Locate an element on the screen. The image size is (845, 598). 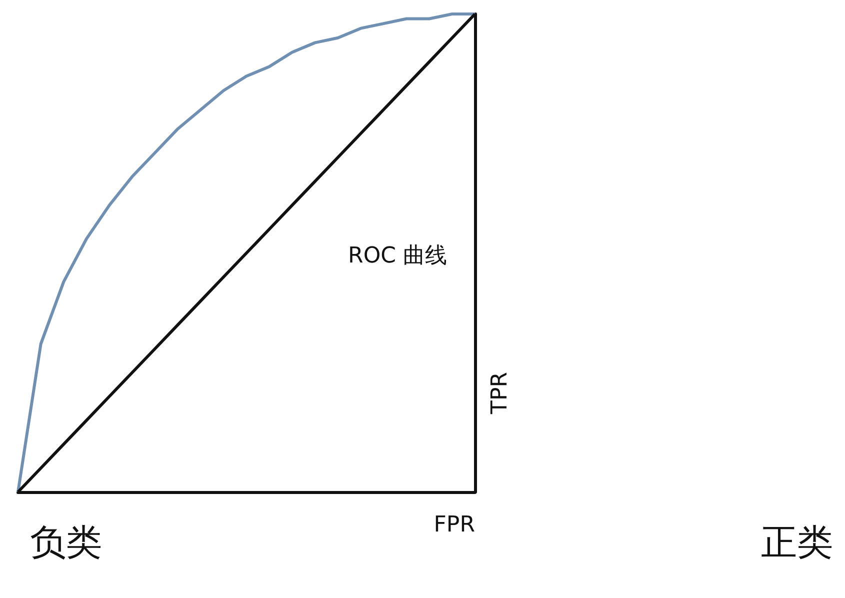
text: 正类 is located at coordinates (797, 543).